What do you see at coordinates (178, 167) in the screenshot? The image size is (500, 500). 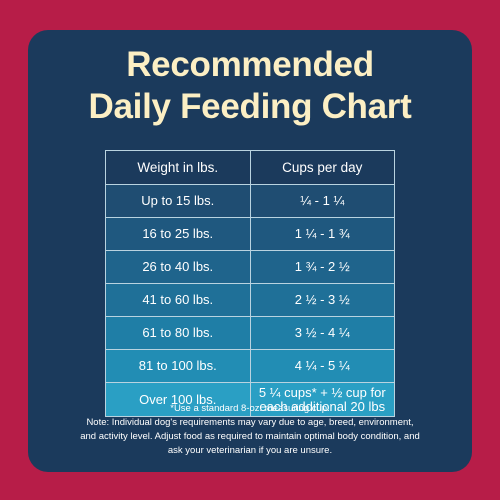 I see `header-cell: Weight in lbs.` at bounding box center [178, 167].